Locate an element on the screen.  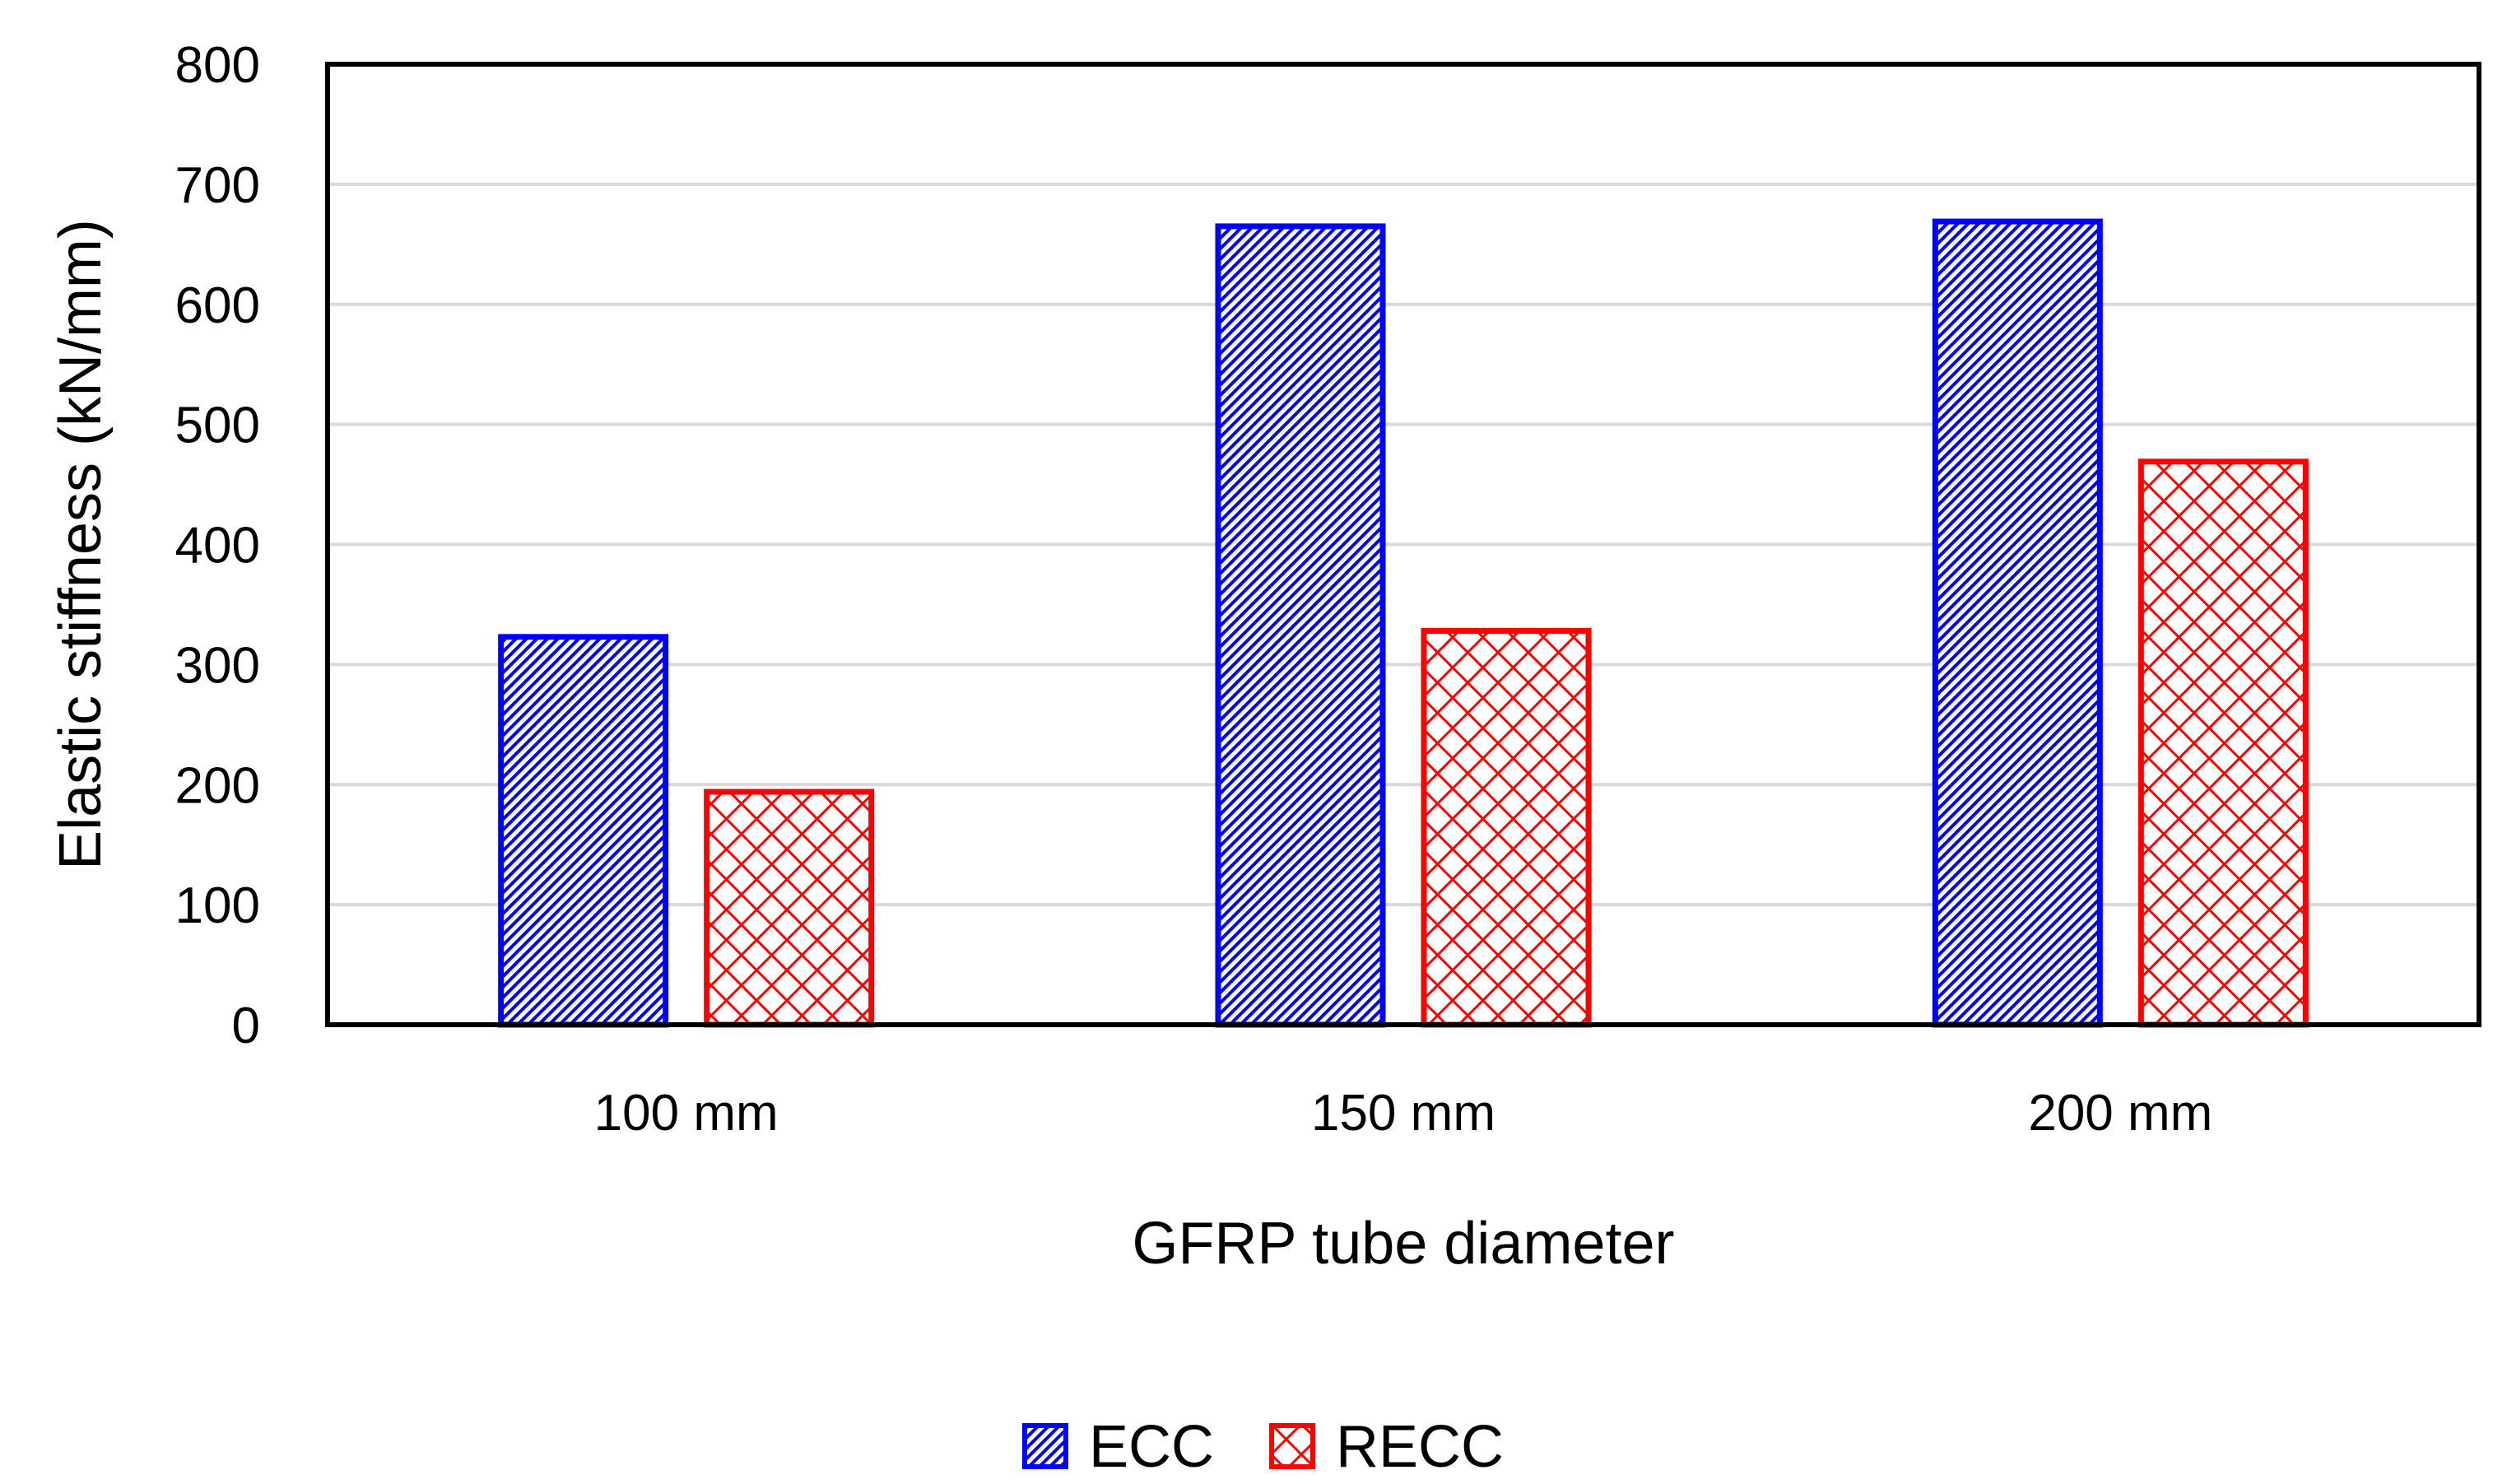
y-tick-label: 300 is located at coordinates (217, 665).